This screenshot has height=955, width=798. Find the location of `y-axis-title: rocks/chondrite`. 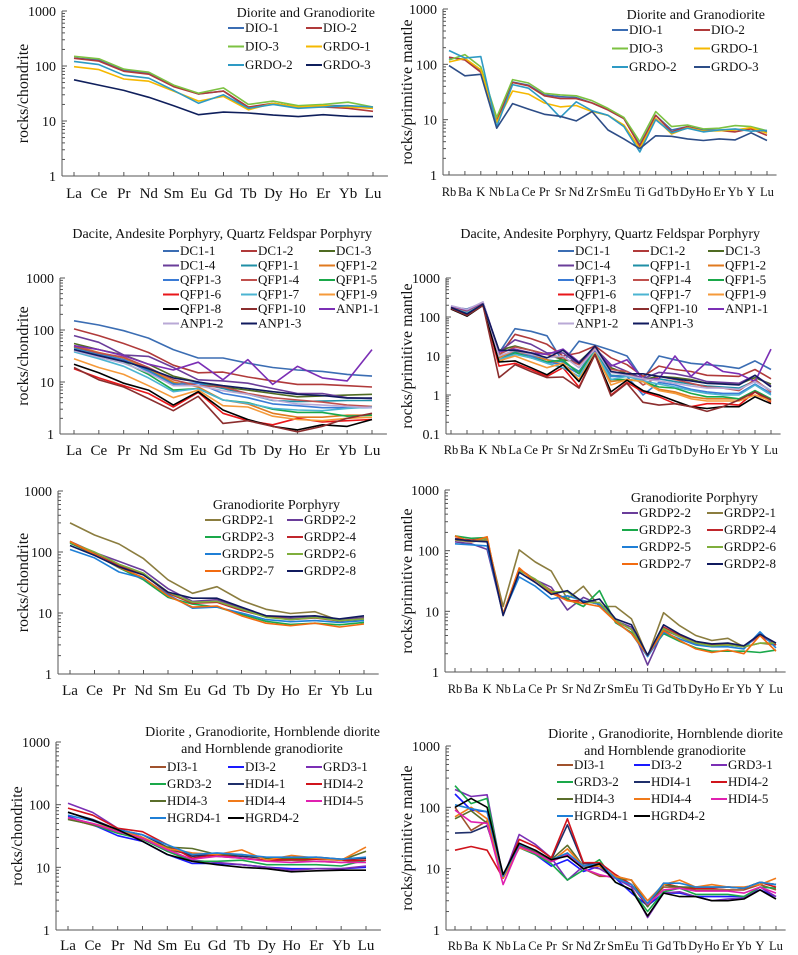

y-axis-title: rocks/chondrite is located at coordinates (17, 836).